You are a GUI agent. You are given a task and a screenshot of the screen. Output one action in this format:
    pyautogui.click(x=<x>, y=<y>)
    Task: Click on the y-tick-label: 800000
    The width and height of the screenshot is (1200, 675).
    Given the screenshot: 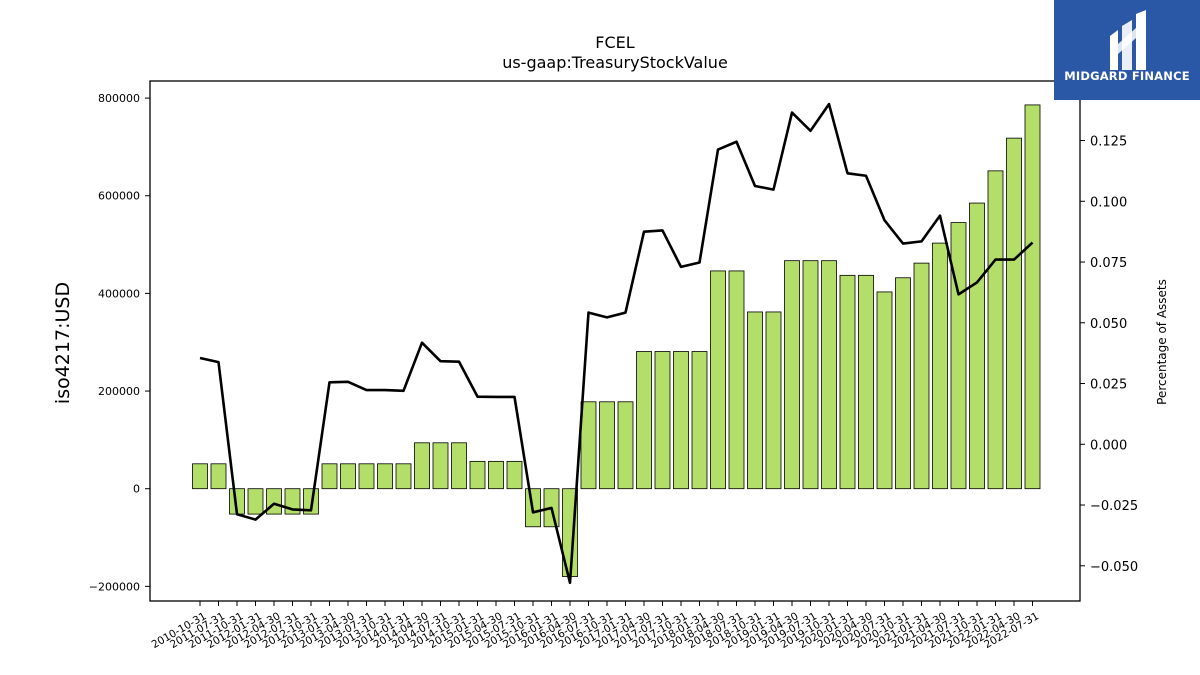 What is the action you would take?
    pyautogui.click(x=119, y=98)
    